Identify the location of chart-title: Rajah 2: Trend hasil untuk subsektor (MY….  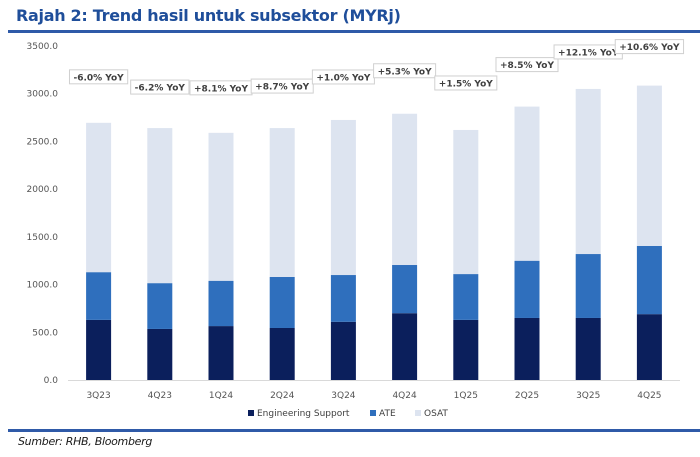
(208, 15).